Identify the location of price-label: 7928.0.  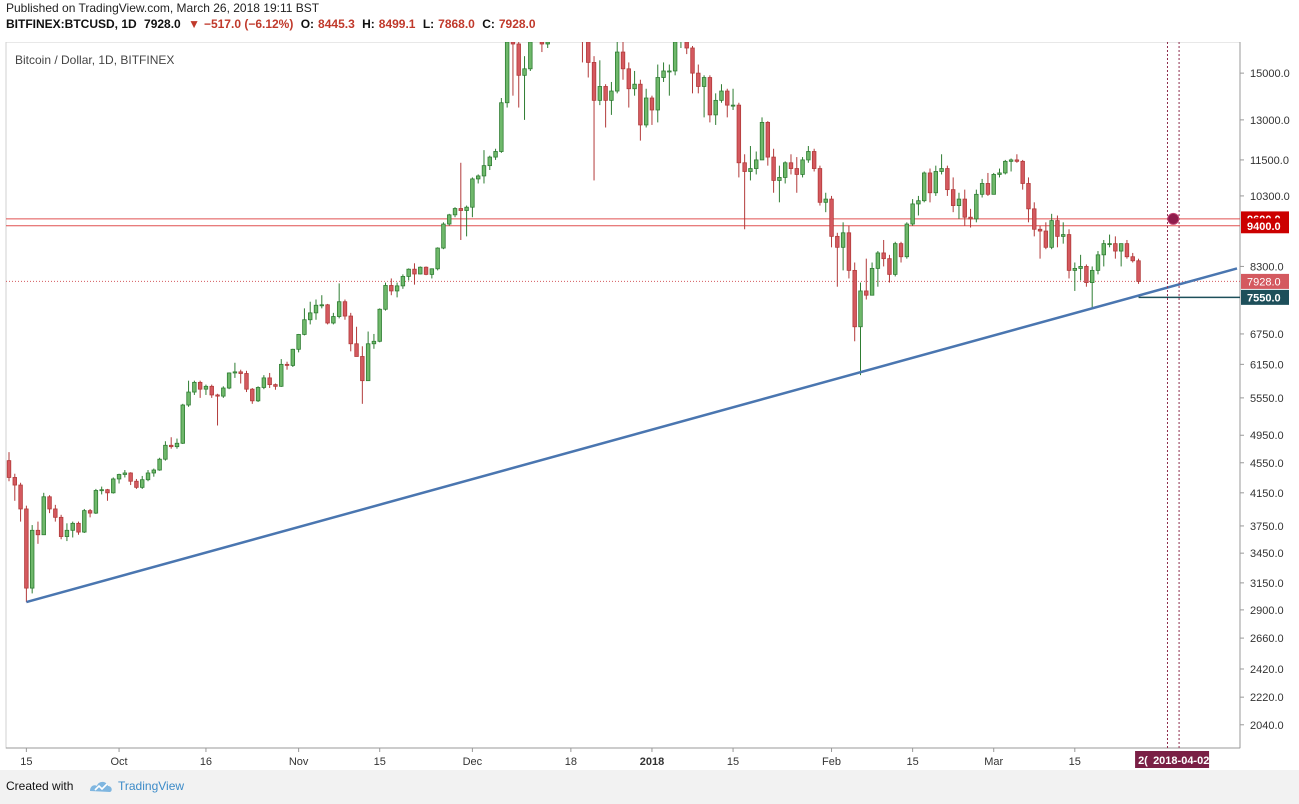
(1265, 281).